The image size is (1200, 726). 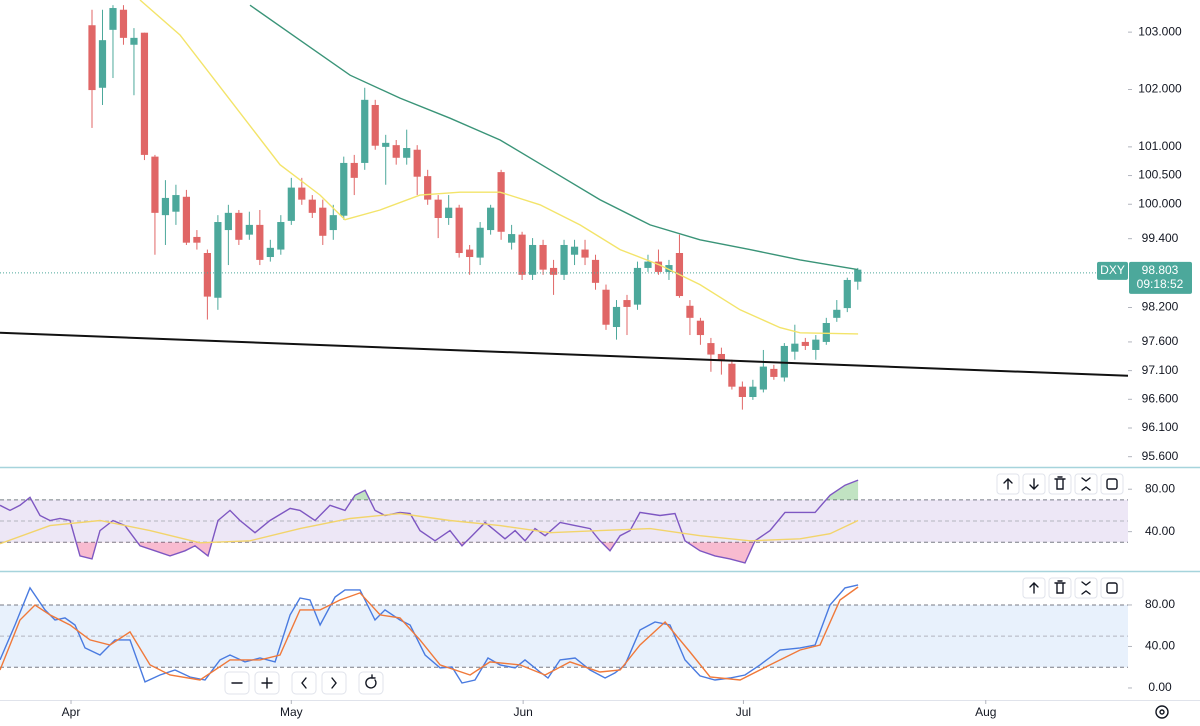 I want to click on y-tick-label: 95.600, so click(x=1160, y=456).